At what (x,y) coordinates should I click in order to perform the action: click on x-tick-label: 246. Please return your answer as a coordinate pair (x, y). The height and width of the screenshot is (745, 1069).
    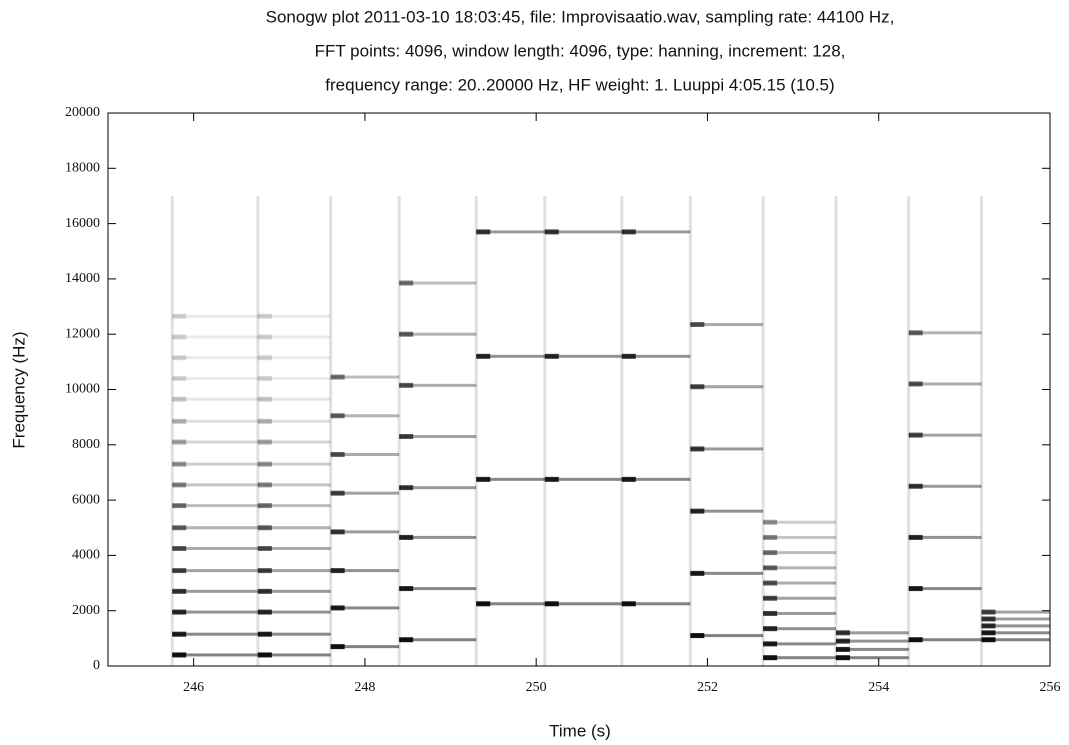
    Looking at the image, I should click on (193, 687).